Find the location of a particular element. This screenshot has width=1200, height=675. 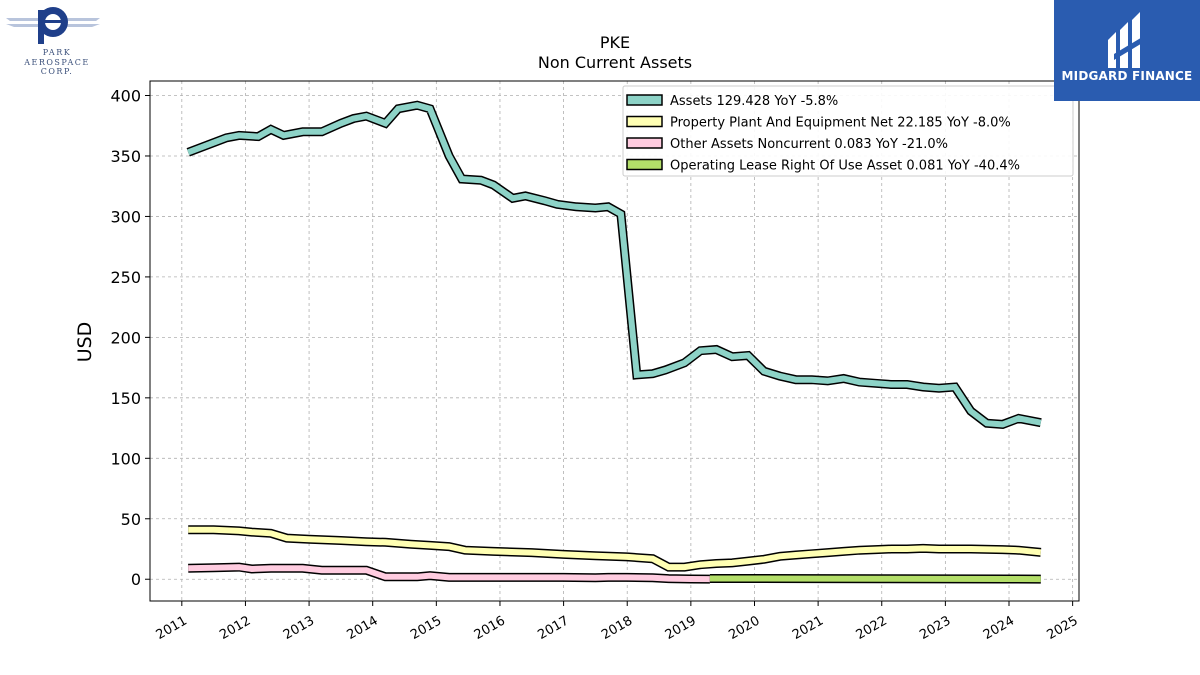

x-tick-label: 2011 is located at coordinates (172, 628).